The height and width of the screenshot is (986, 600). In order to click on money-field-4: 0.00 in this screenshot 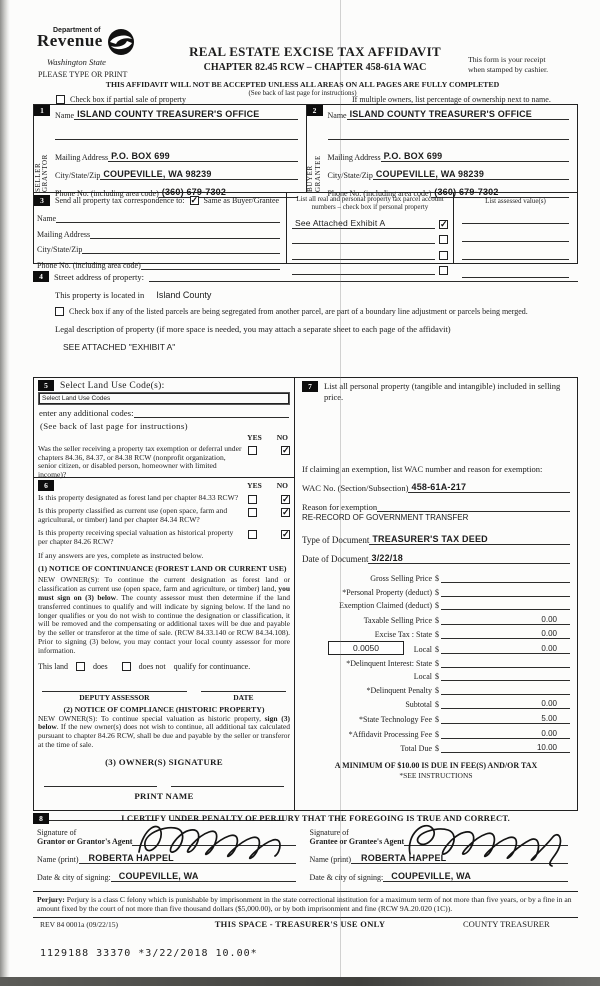, I will do `click(505, 634)`.